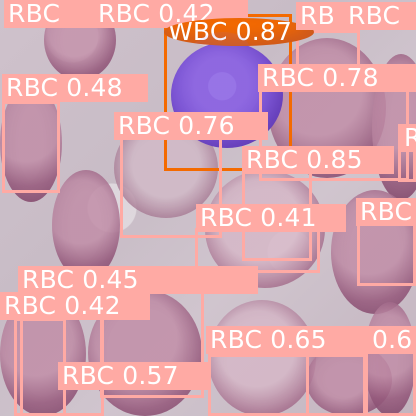 This screenshot has width=416, height=416. What do you see at coordinates (288, 340) in the screenshot?
I see `detection-label: RBC 0.65` at bounding box center [288, 340].